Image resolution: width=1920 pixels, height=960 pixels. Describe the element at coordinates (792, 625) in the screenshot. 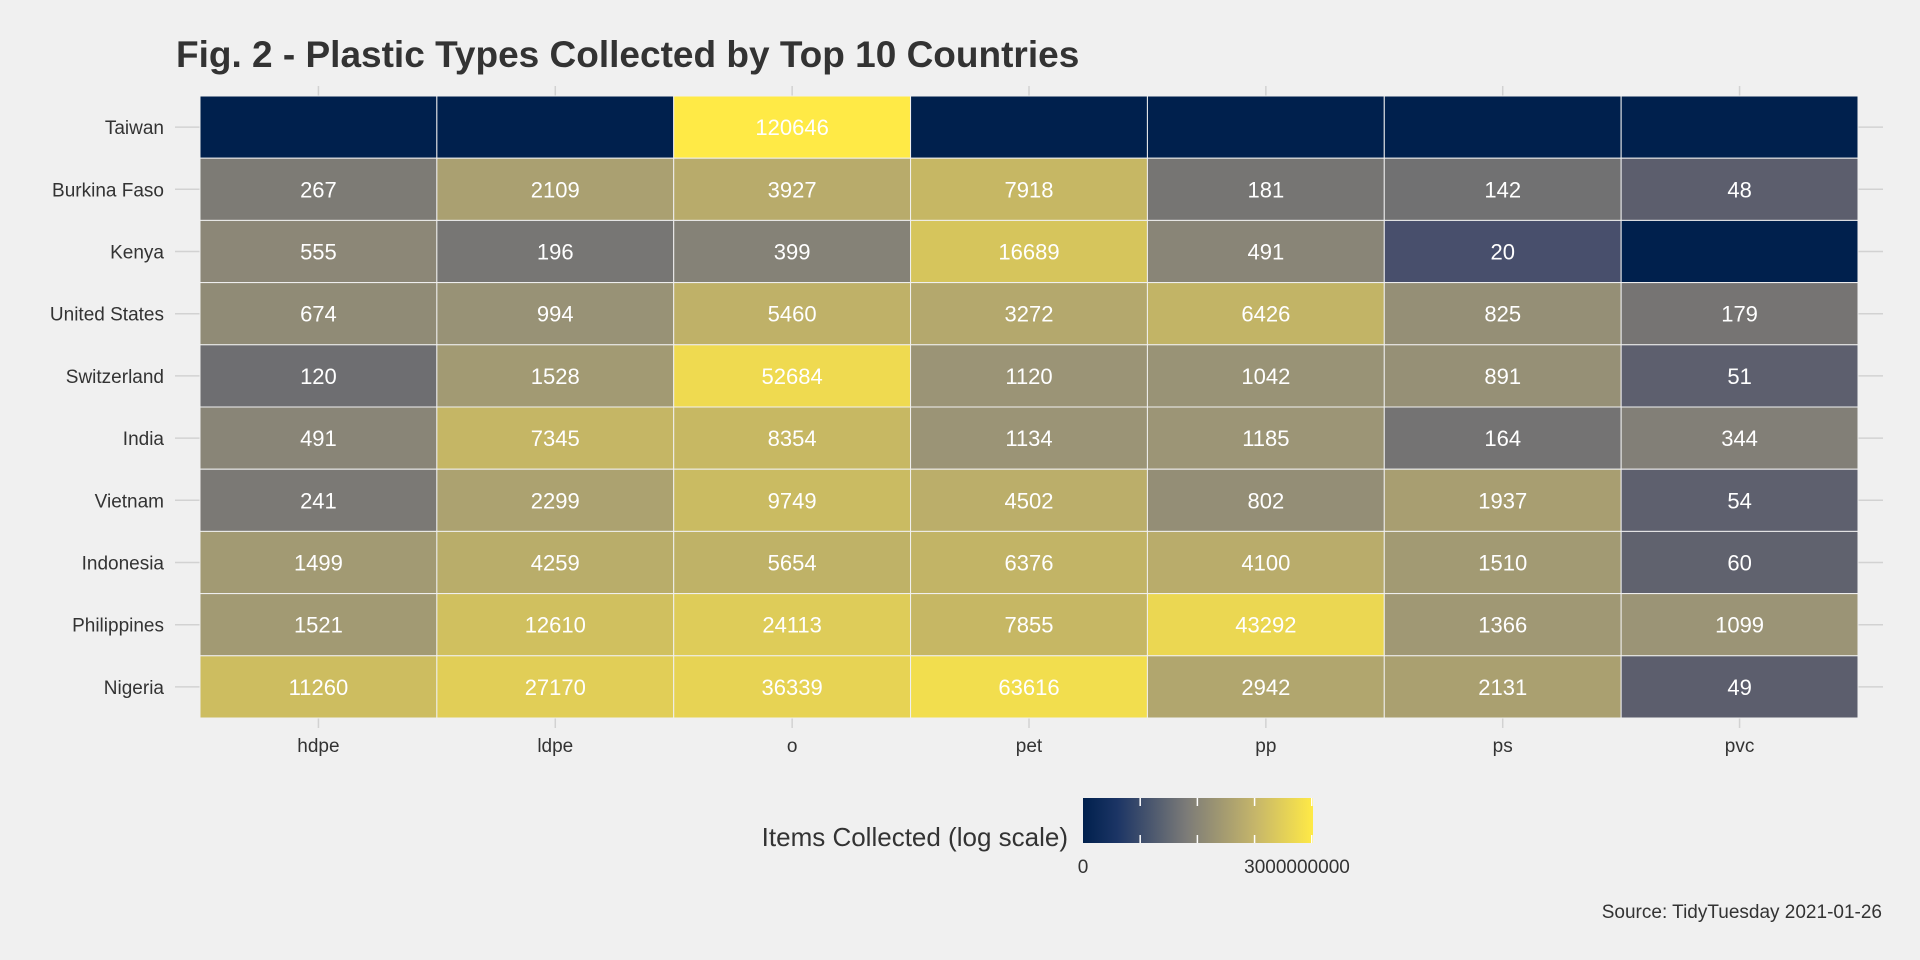

I see `cell-value-label: 24113` at that location.